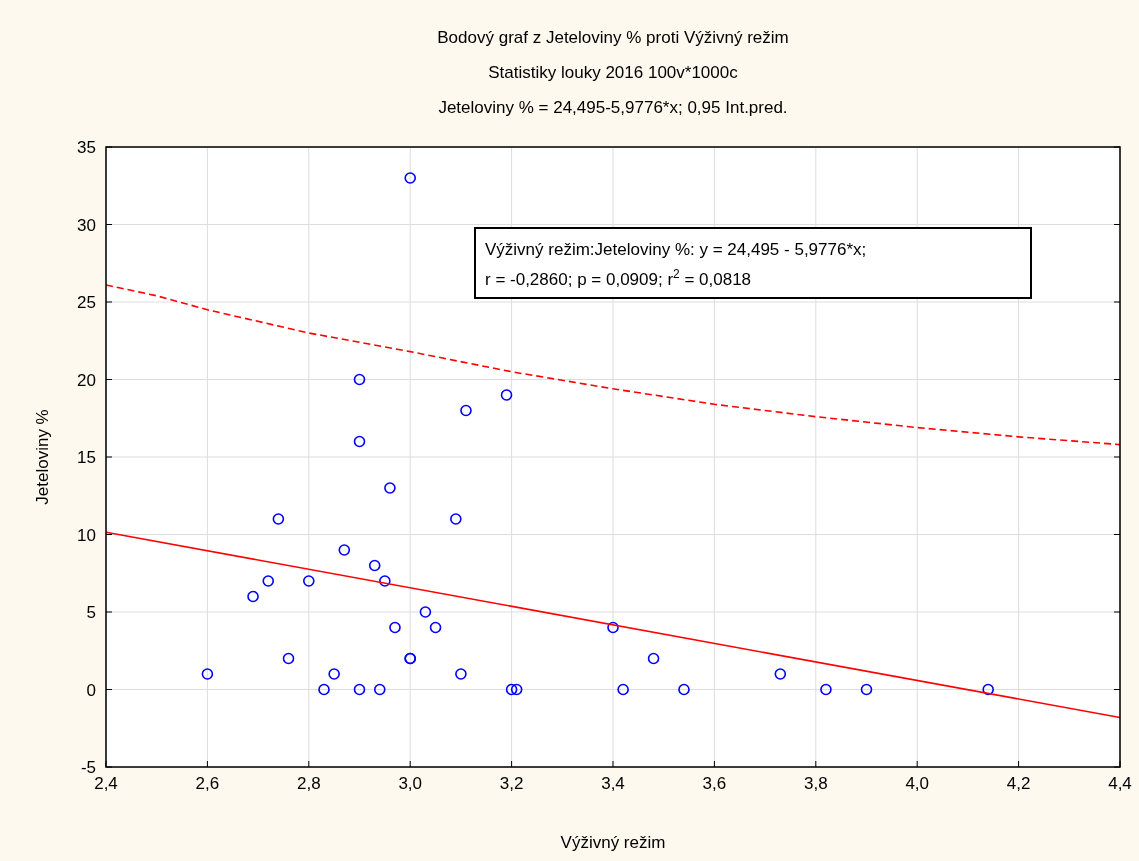 The image size is (1139, 861). What do you see at coordinates (42, 457) in the screenshot?
I see `y-axis-title: Jeteloviny %` at bounding box center [42, 457].